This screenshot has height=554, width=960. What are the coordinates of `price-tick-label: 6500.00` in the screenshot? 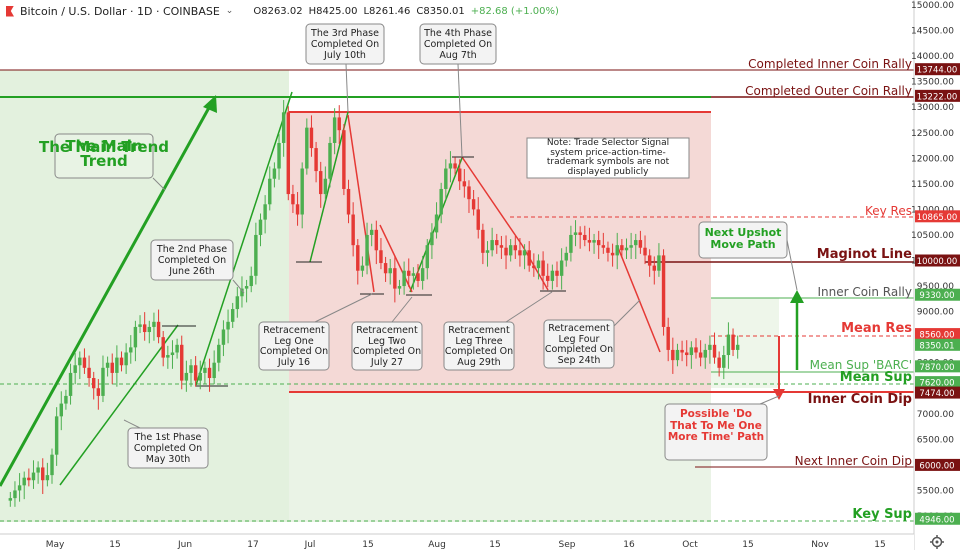 It's located at (935, 440).